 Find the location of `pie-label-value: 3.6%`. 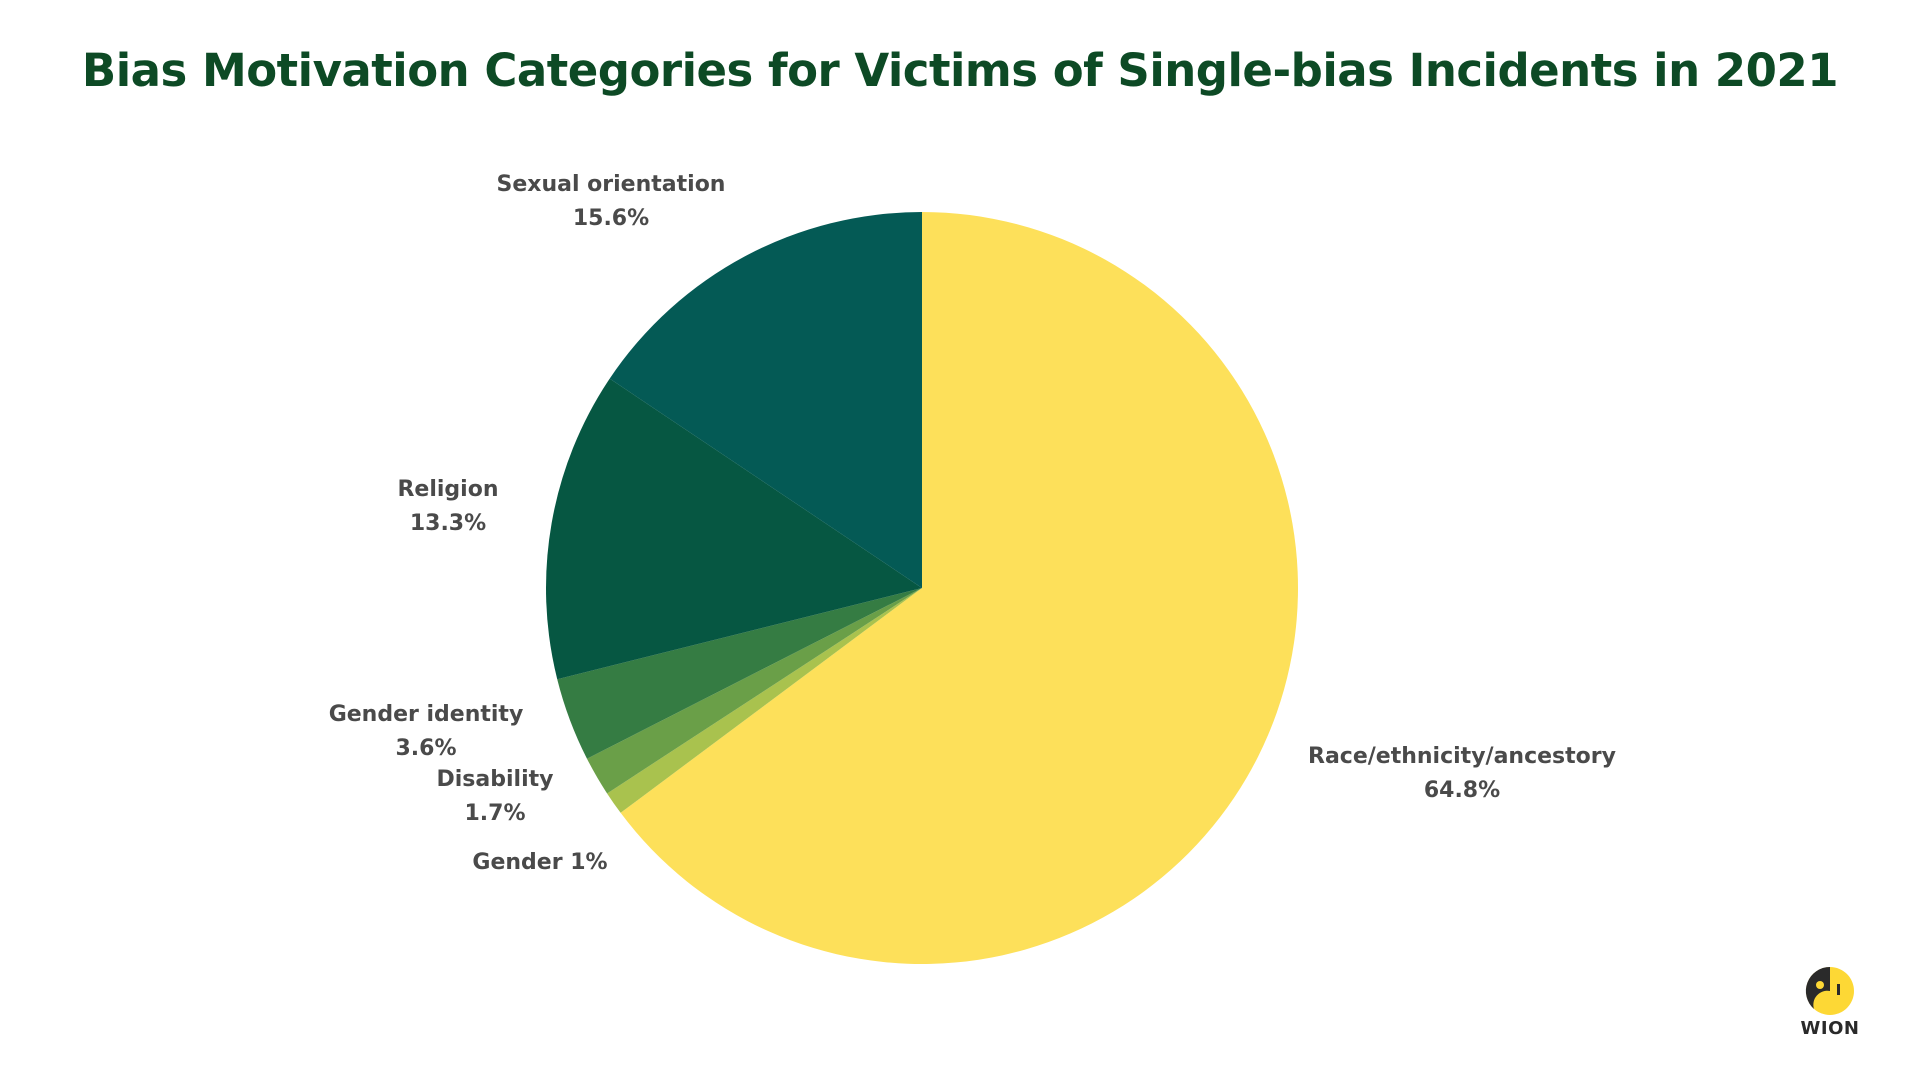

pie-label-value: 3.6% is located at coordinates (425, 748).